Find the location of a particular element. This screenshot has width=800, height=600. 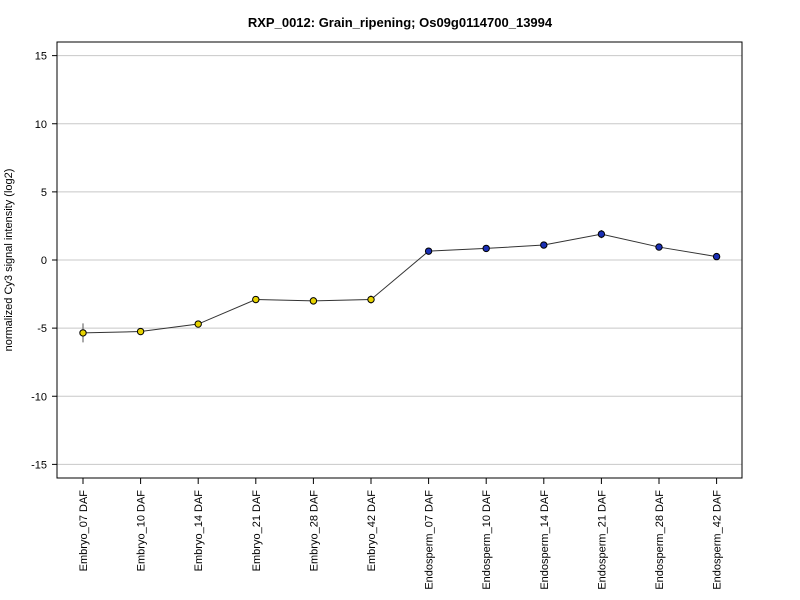

x-tick-label: Embryo_14 DAF is located at coordinates (199, 531).